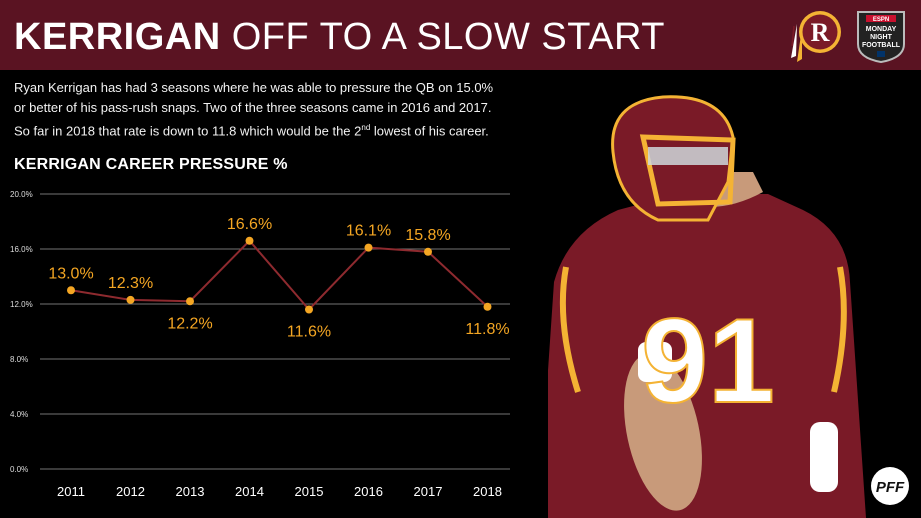  What do you see at coordinates (309, 332) in the screenshot?
I see `data-label: 11.6%` at bounding box center [309, 332].